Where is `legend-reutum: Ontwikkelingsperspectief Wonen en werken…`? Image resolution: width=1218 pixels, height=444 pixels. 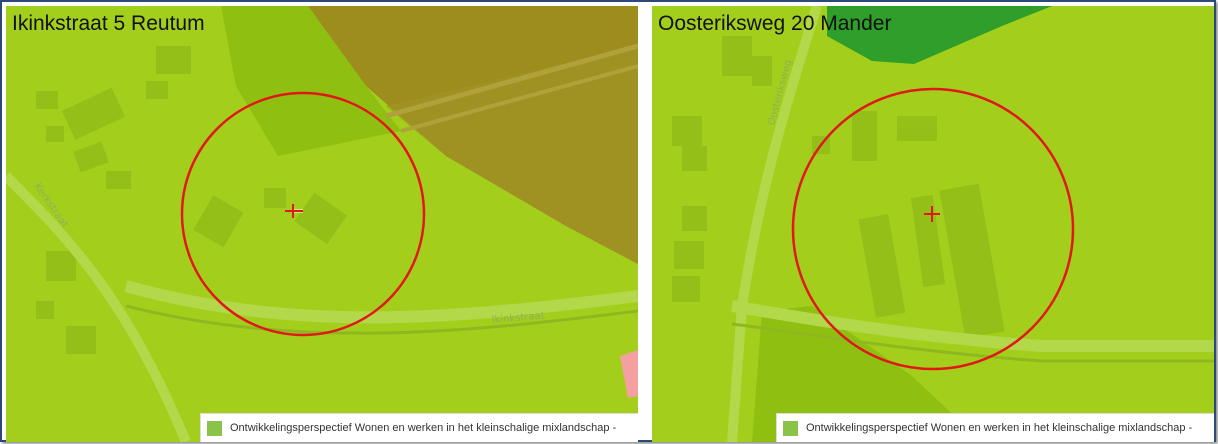 legend-reutum: Ontwikkelingsperspectief Wonen en werken… is located at coordinates (419, 427).